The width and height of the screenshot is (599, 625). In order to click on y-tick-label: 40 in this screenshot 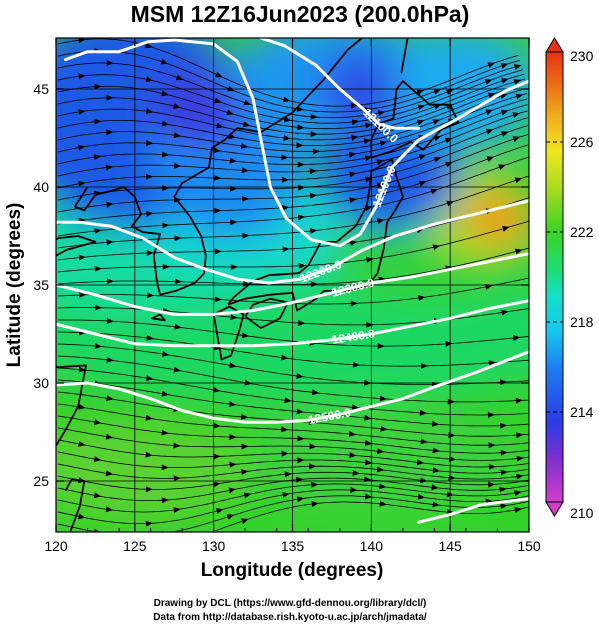, I will do `click(41, 187)`.